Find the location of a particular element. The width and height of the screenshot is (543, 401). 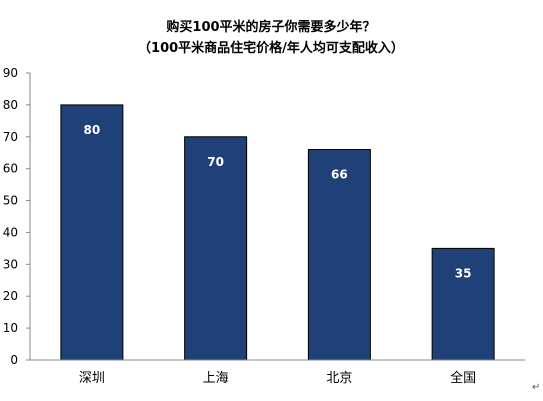

y-tick-label: 20 is located at coordinates (10, 296).